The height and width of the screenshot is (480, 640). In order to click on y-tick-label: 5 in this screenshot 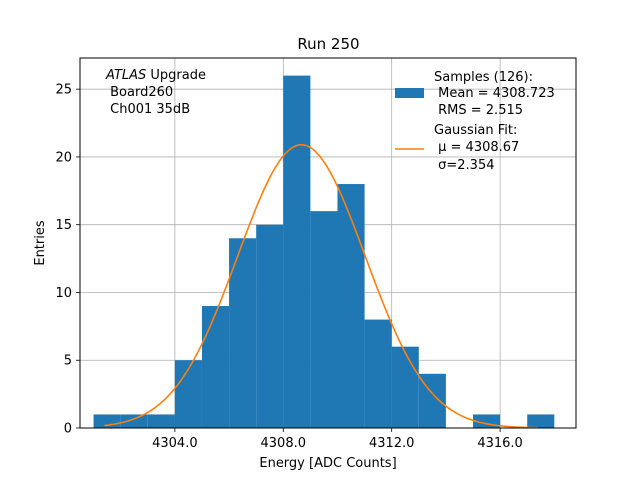, I will do `click(68, 361)`.